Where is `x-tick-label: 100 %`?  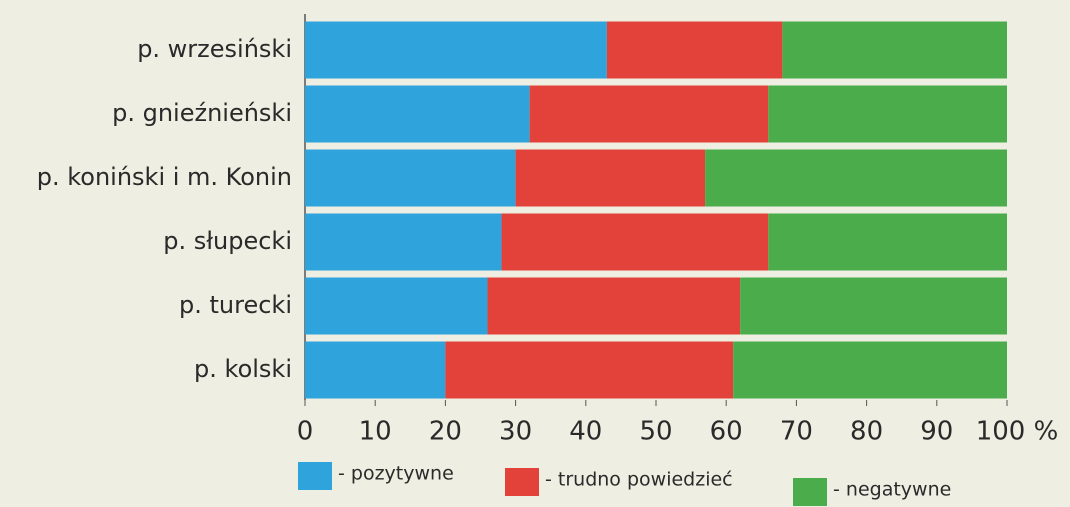 x-tick-label: 100 % is located at coordinates (1017, 432).